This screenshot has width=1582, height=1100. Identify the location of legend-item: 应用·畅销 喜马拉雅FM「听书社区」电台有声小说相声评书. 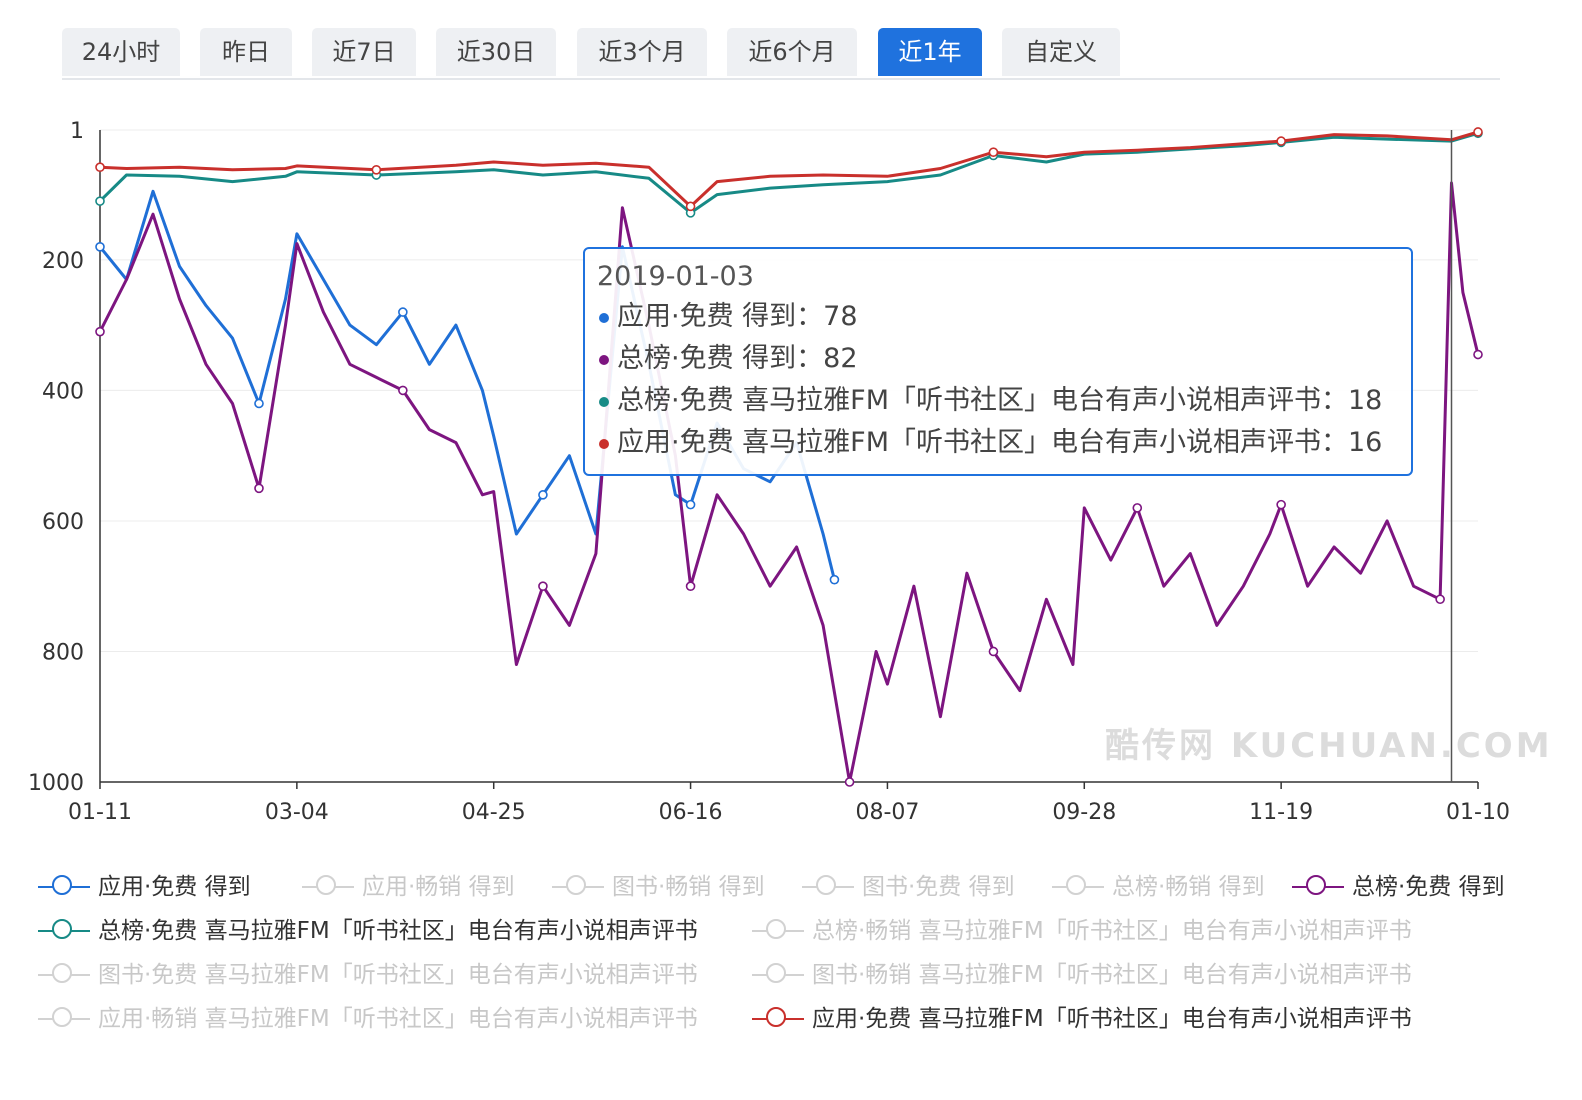
(368, 1019).